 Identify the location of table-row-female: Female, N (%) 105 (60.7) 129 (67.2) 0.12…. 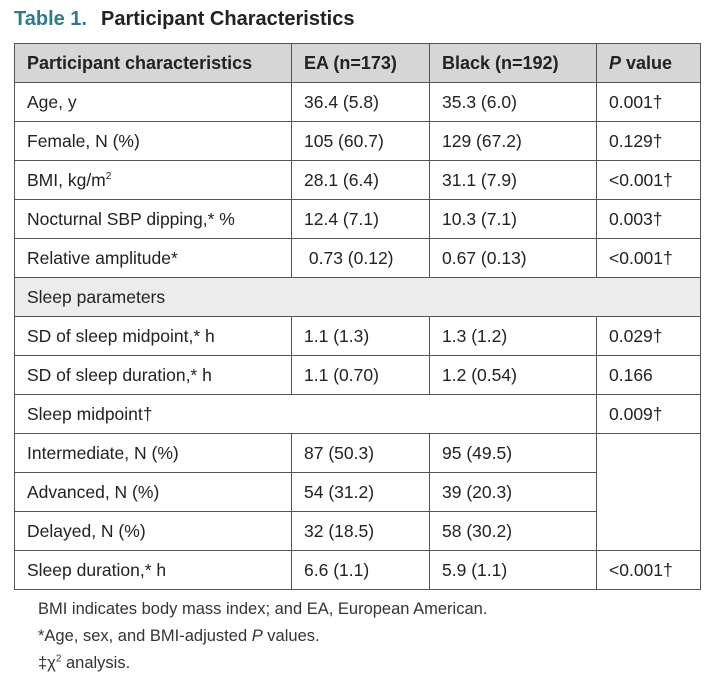
(357, 141).